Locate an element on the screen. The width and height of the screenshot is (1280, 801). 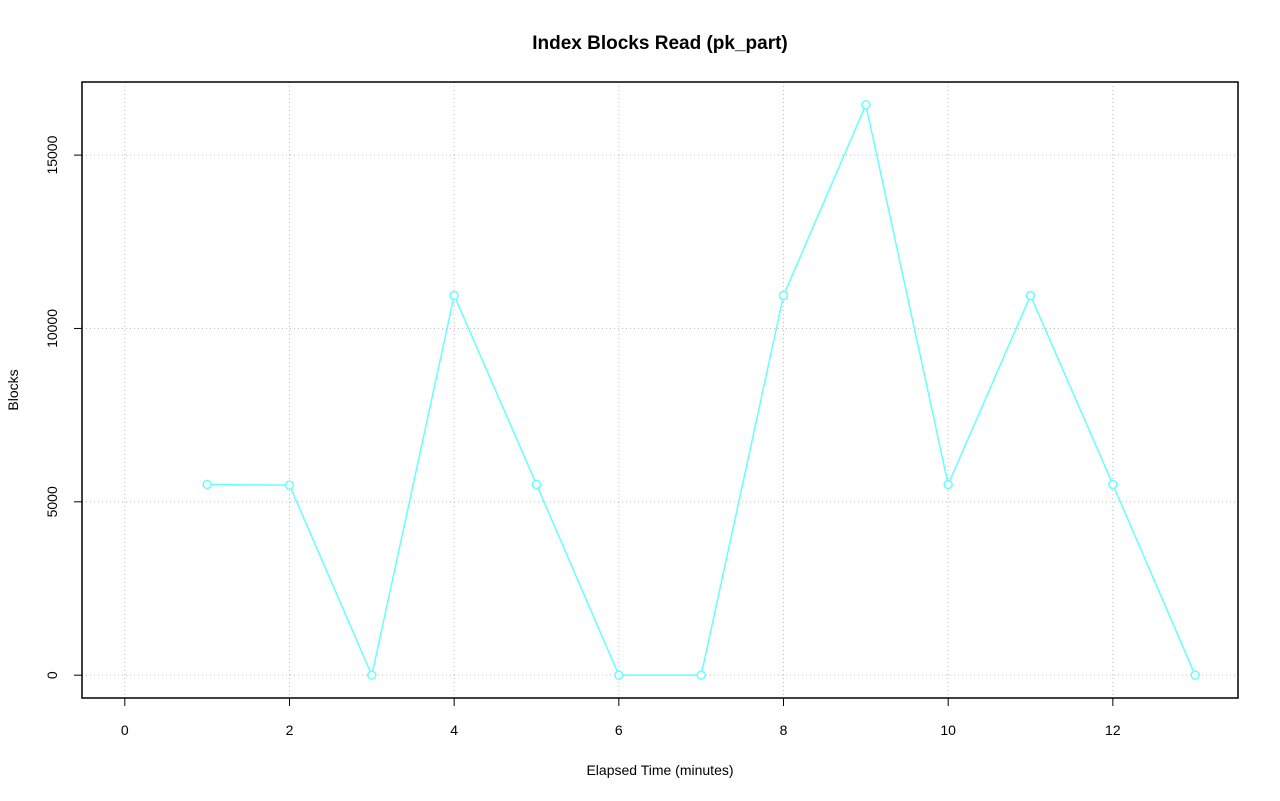
x-tick-label: 12 is located at coordinates (1113, 730).